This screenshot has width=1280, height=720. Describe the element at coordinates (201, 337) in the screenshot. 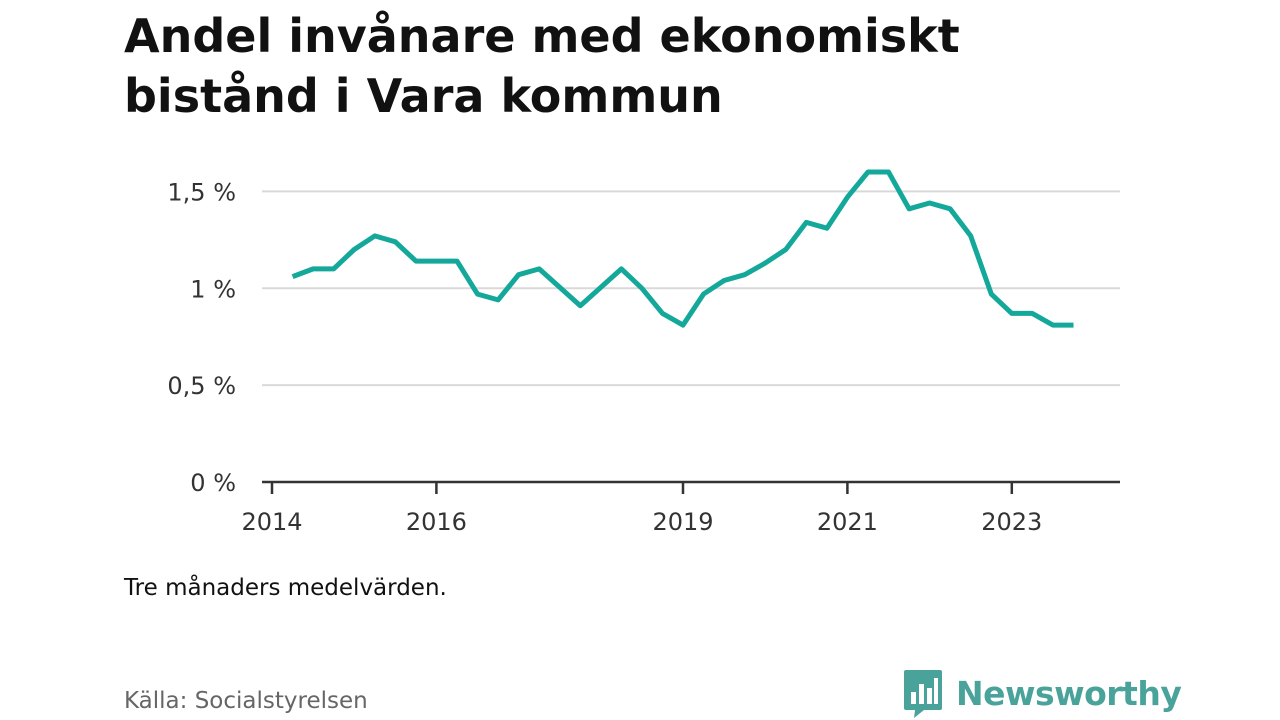

I see `y-axis-ticks: 0 % 0,5 % 1 % 1,5 %` at that location.